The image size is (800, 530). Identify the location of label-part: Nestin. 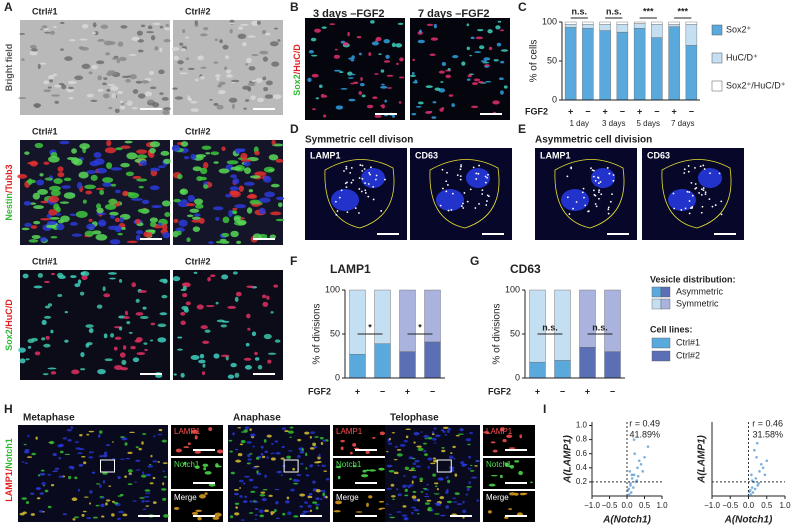
(9, 207).